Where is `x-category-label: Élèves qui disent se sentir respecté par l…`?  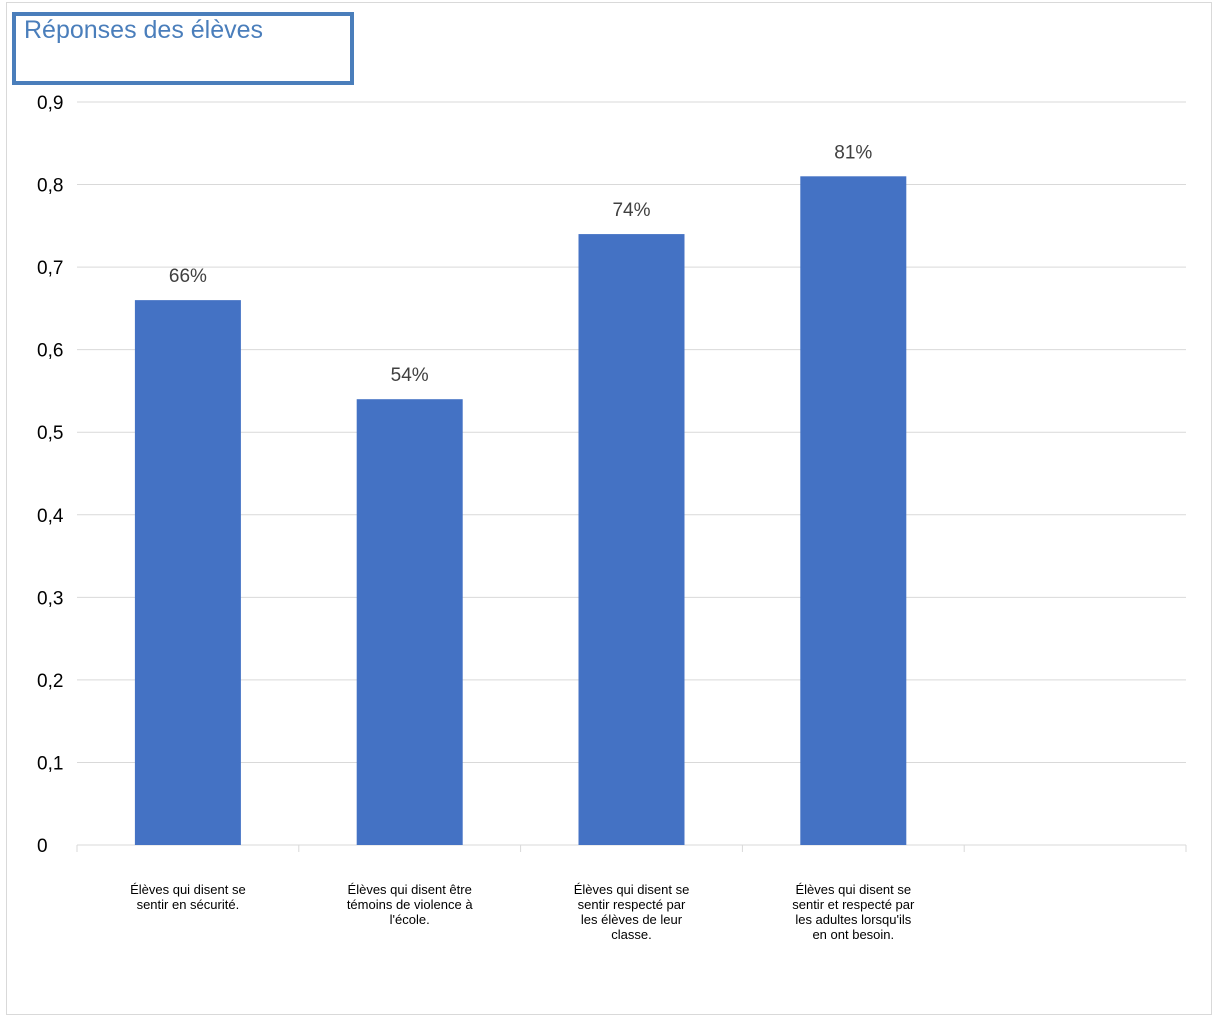
x-category-label: Élèves qui disent se sentir respecté par l… is located at coordinates (632, 912).